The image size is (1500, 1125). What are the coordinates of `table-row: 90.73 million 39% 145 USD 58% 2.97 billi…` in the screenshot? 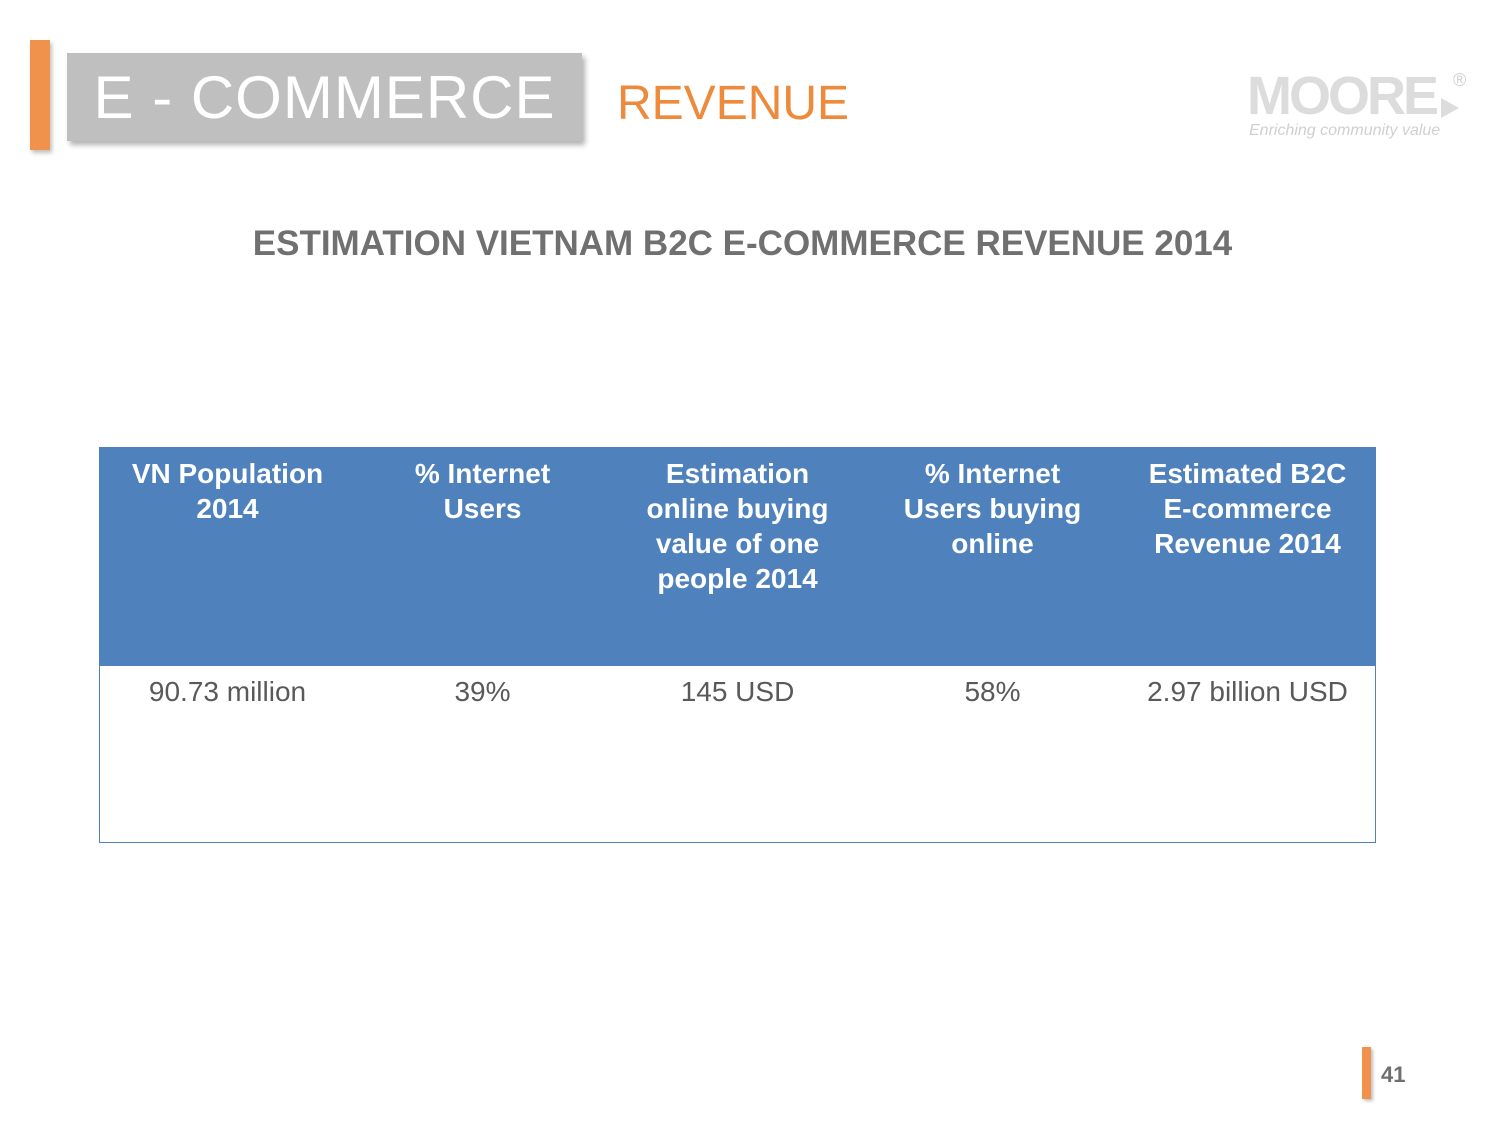 It's located at (737, 754).